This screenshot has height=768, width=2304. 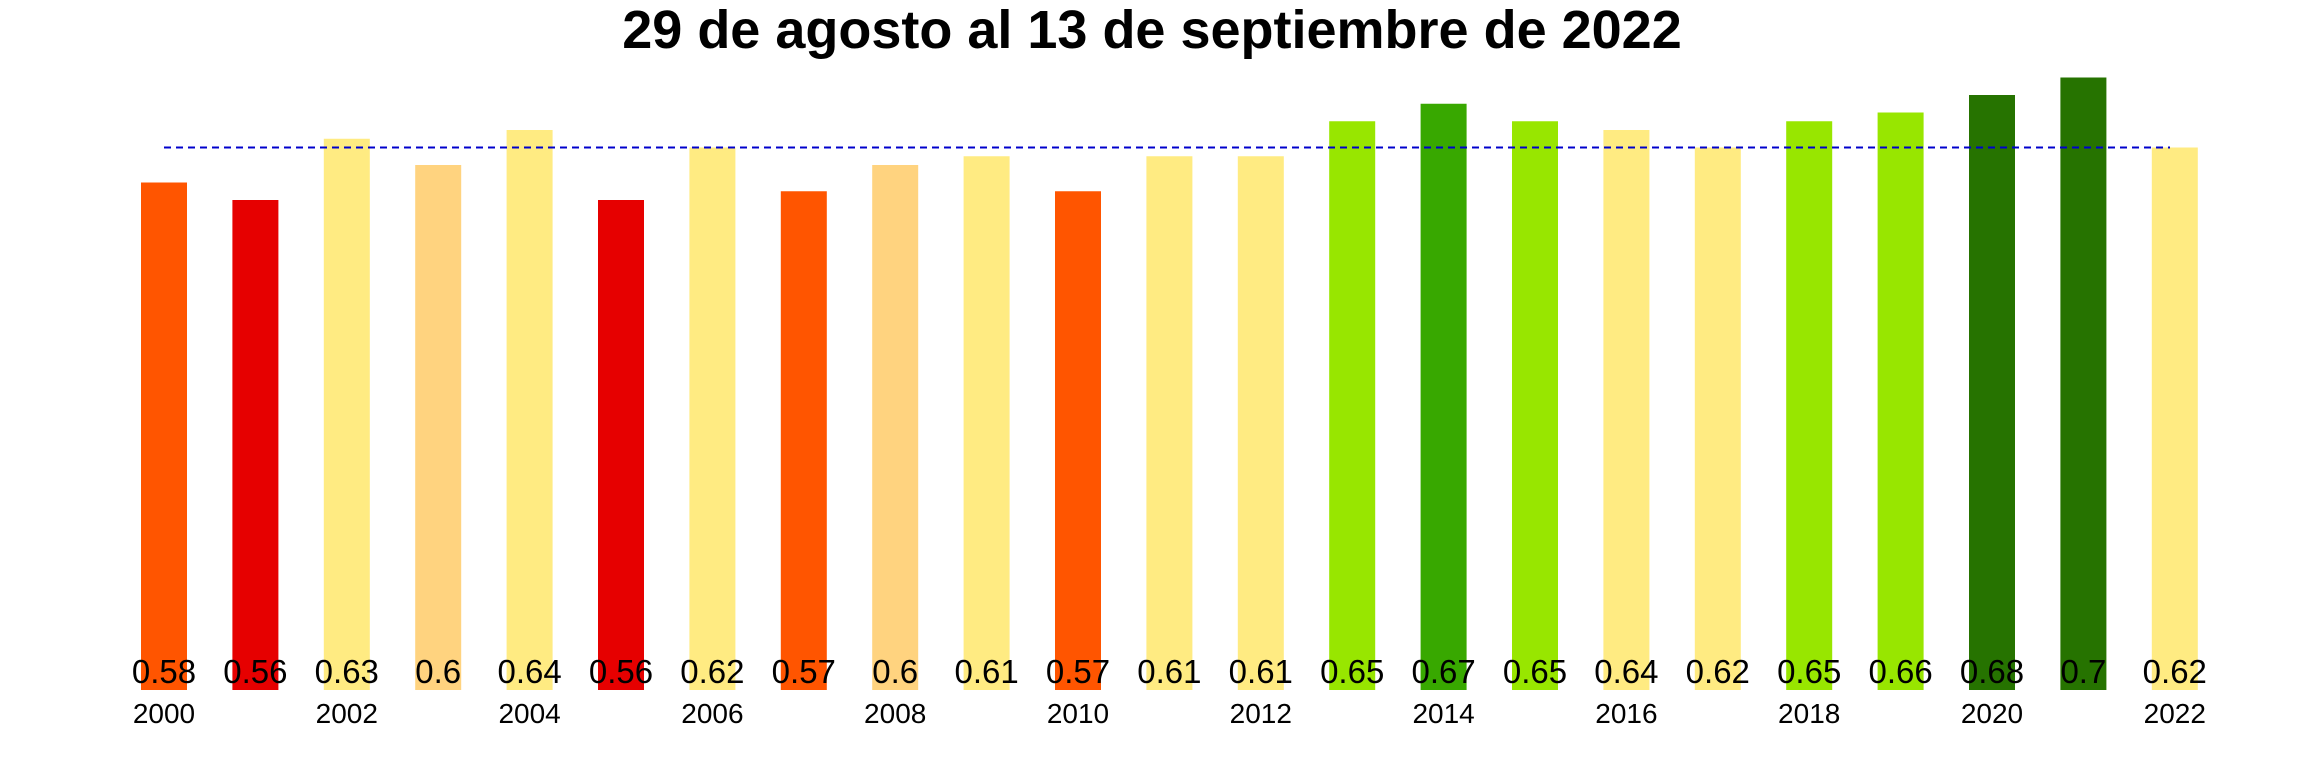 I want to click on bar-2006, so click(x=712, y=418).